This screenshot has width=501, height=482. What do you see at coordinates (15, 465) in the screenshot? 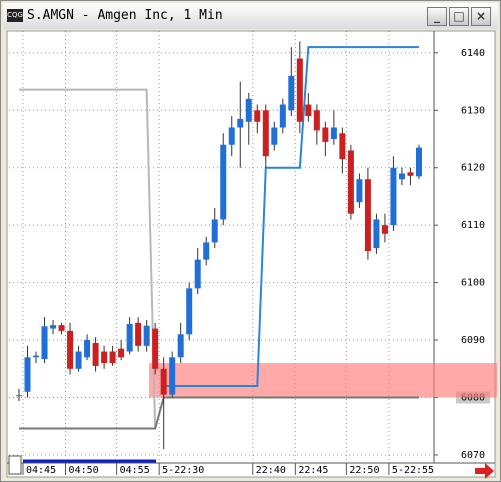
I see `scroll-box` at bounding box center [15, 465].